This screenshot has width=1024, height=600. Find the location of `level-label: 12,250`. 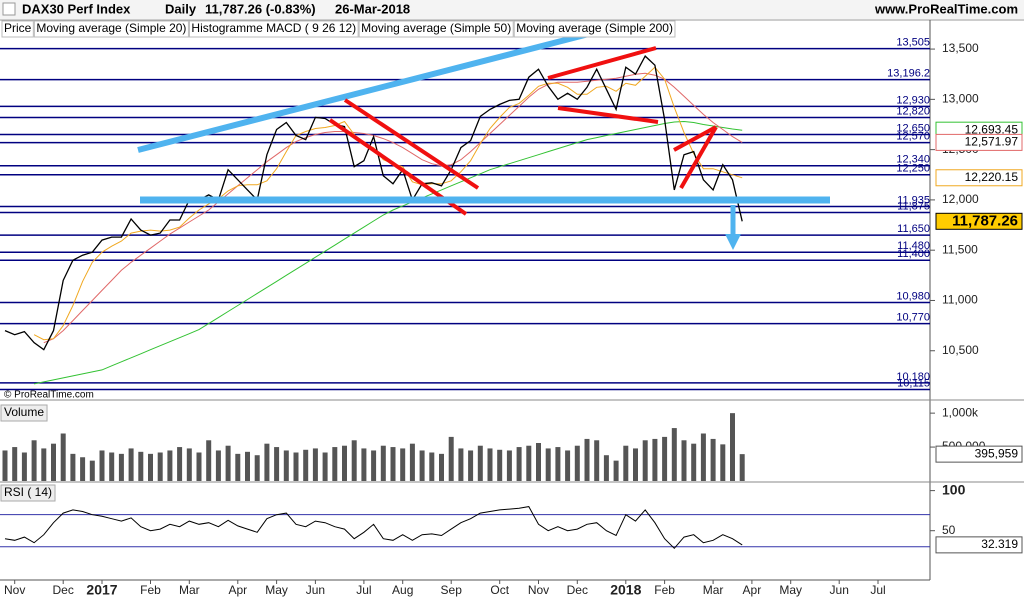

level-label: 12,250 is located at coordinates (913, 169).